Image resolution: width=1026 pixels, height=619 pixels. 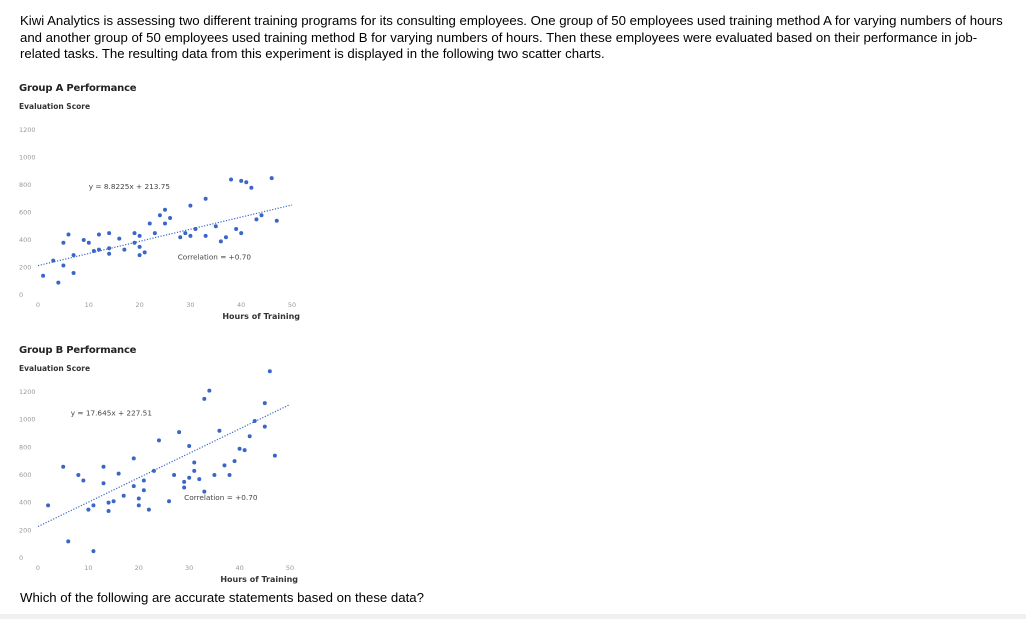 I want to click on chart-b-correlation: Correlation = +0.70, so click(x=221, y=497).